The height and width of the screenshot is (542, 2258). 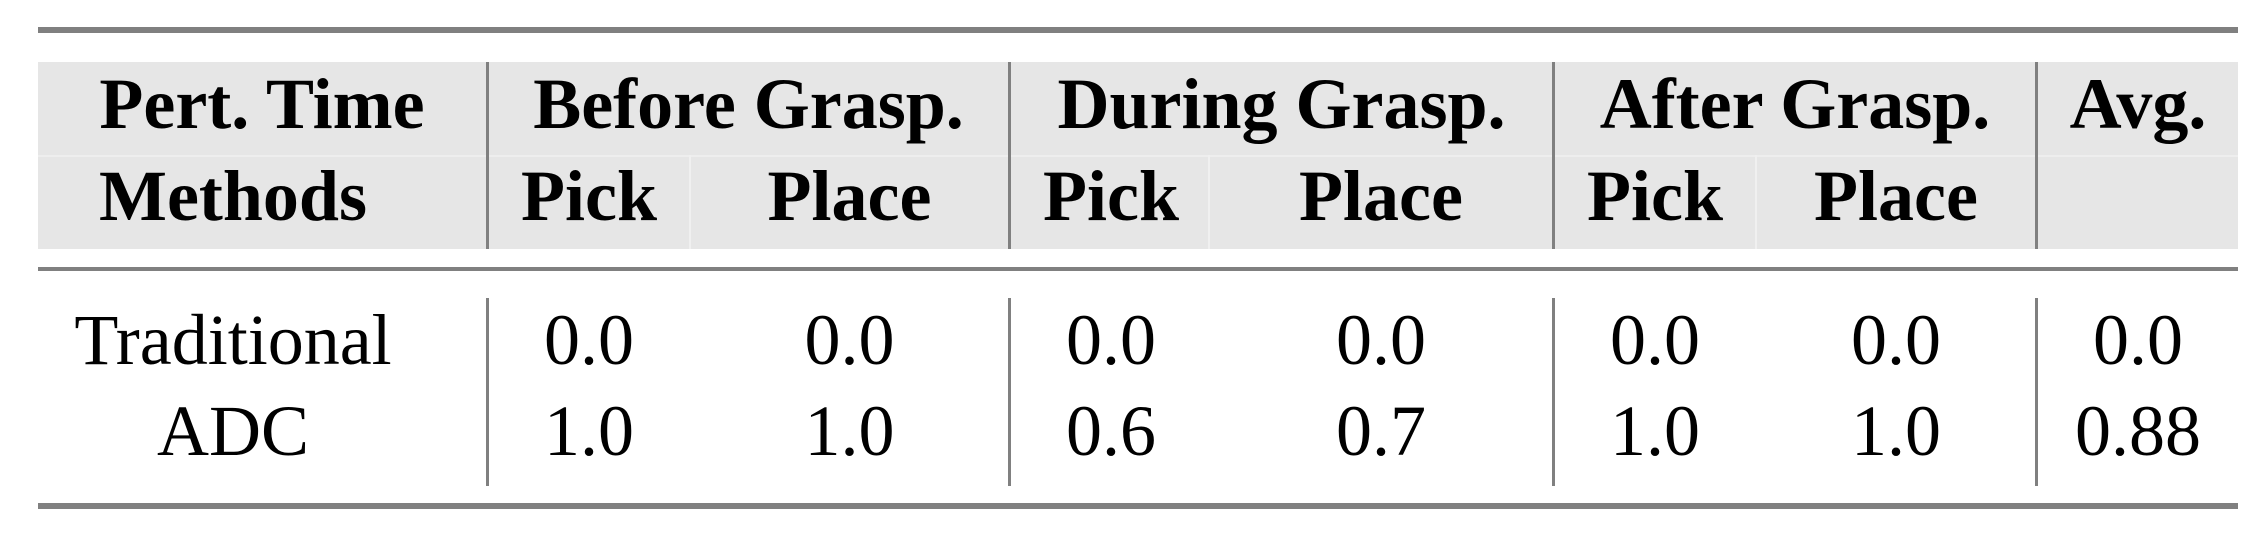 I want to click on top-rule, so click(x=1138, y=30).